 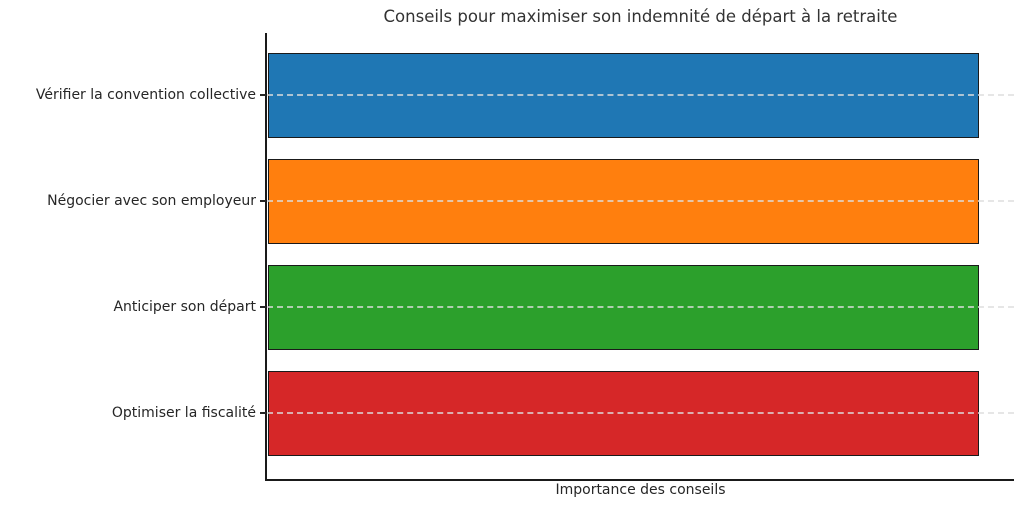 I want to click on y-tick-label: Optimiser la fiscalité, so click(x=183, y=413).